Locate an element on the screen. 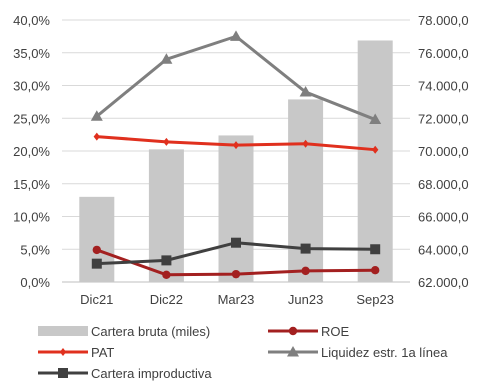  right-axis-tick-label: 66.000,0 is located at coordinates (443, 217).